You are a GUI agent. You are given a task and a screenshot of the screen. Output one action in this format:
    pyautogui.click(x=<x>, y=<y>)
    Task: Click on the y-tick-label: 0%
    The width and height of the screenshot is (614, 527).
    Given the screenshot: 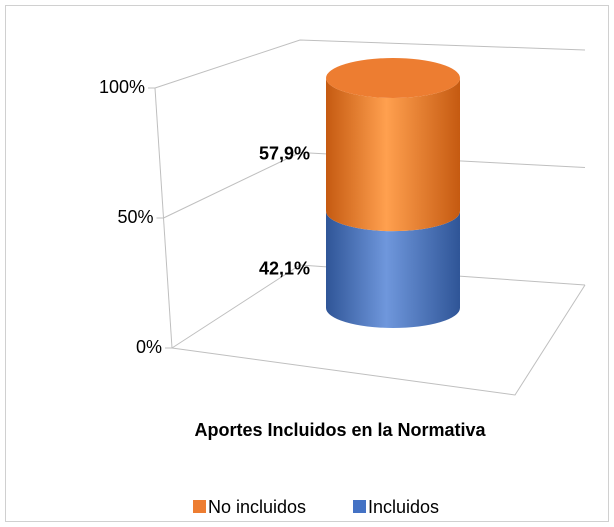 What is the action you would take?
    pyautogui.click(x=149, y=347)
    